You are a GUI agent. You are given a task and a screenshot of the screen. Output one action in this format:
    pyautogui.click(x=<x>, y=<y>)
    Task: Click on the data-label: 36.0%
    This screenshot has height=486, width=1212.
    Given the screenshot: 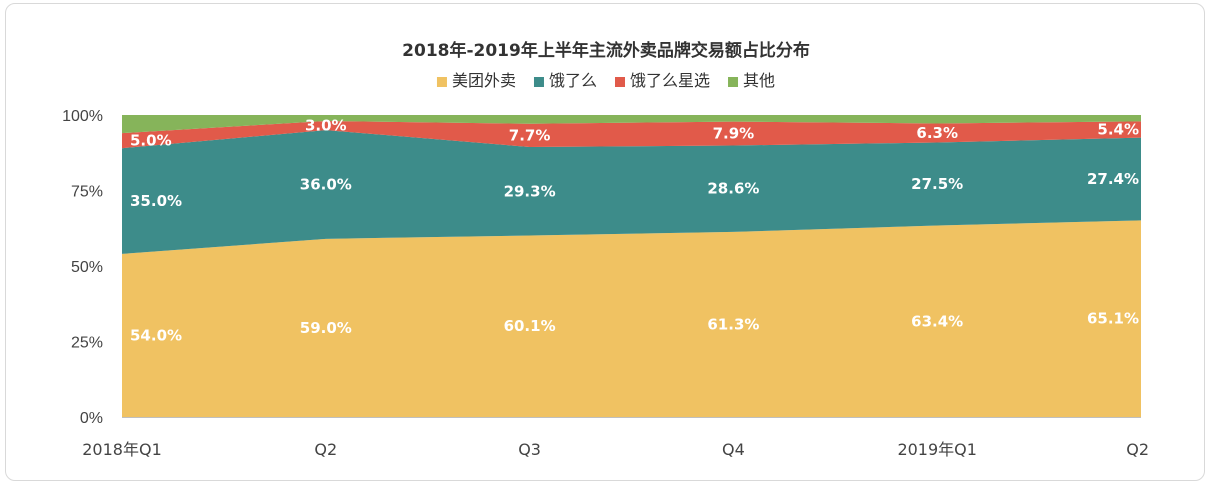 What is the action you would take?
    pyautogui.click(x=326, y=184)
    